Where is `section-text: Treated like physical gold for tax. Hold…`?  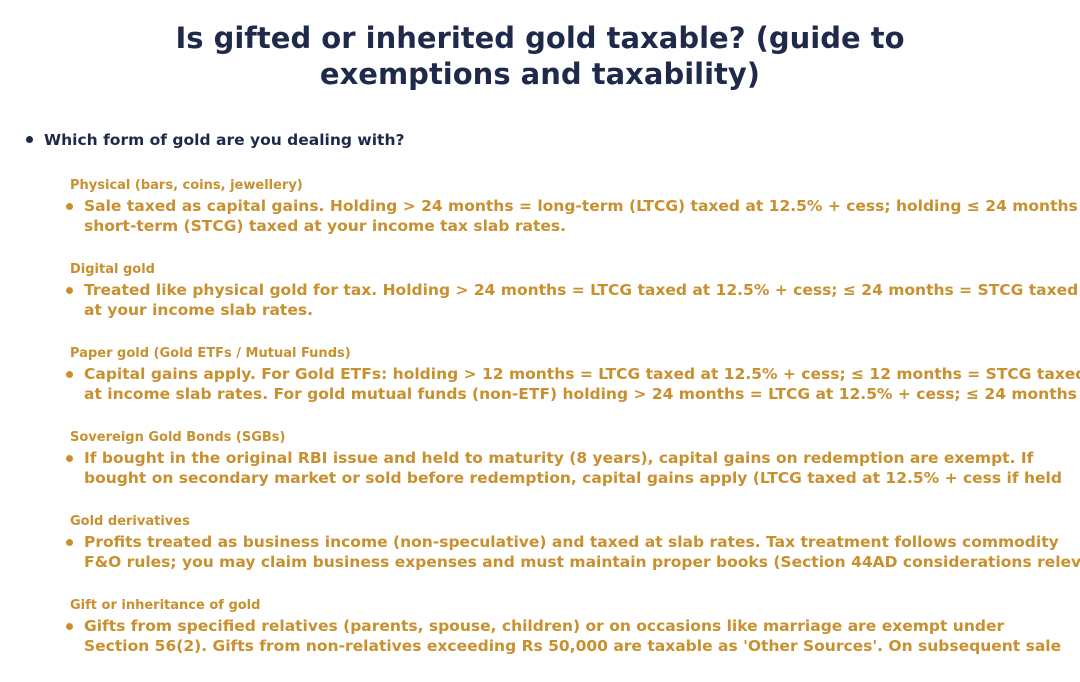 section-text: Treated like physical gold for tax. Hold… is located at coordinates (582, 300).